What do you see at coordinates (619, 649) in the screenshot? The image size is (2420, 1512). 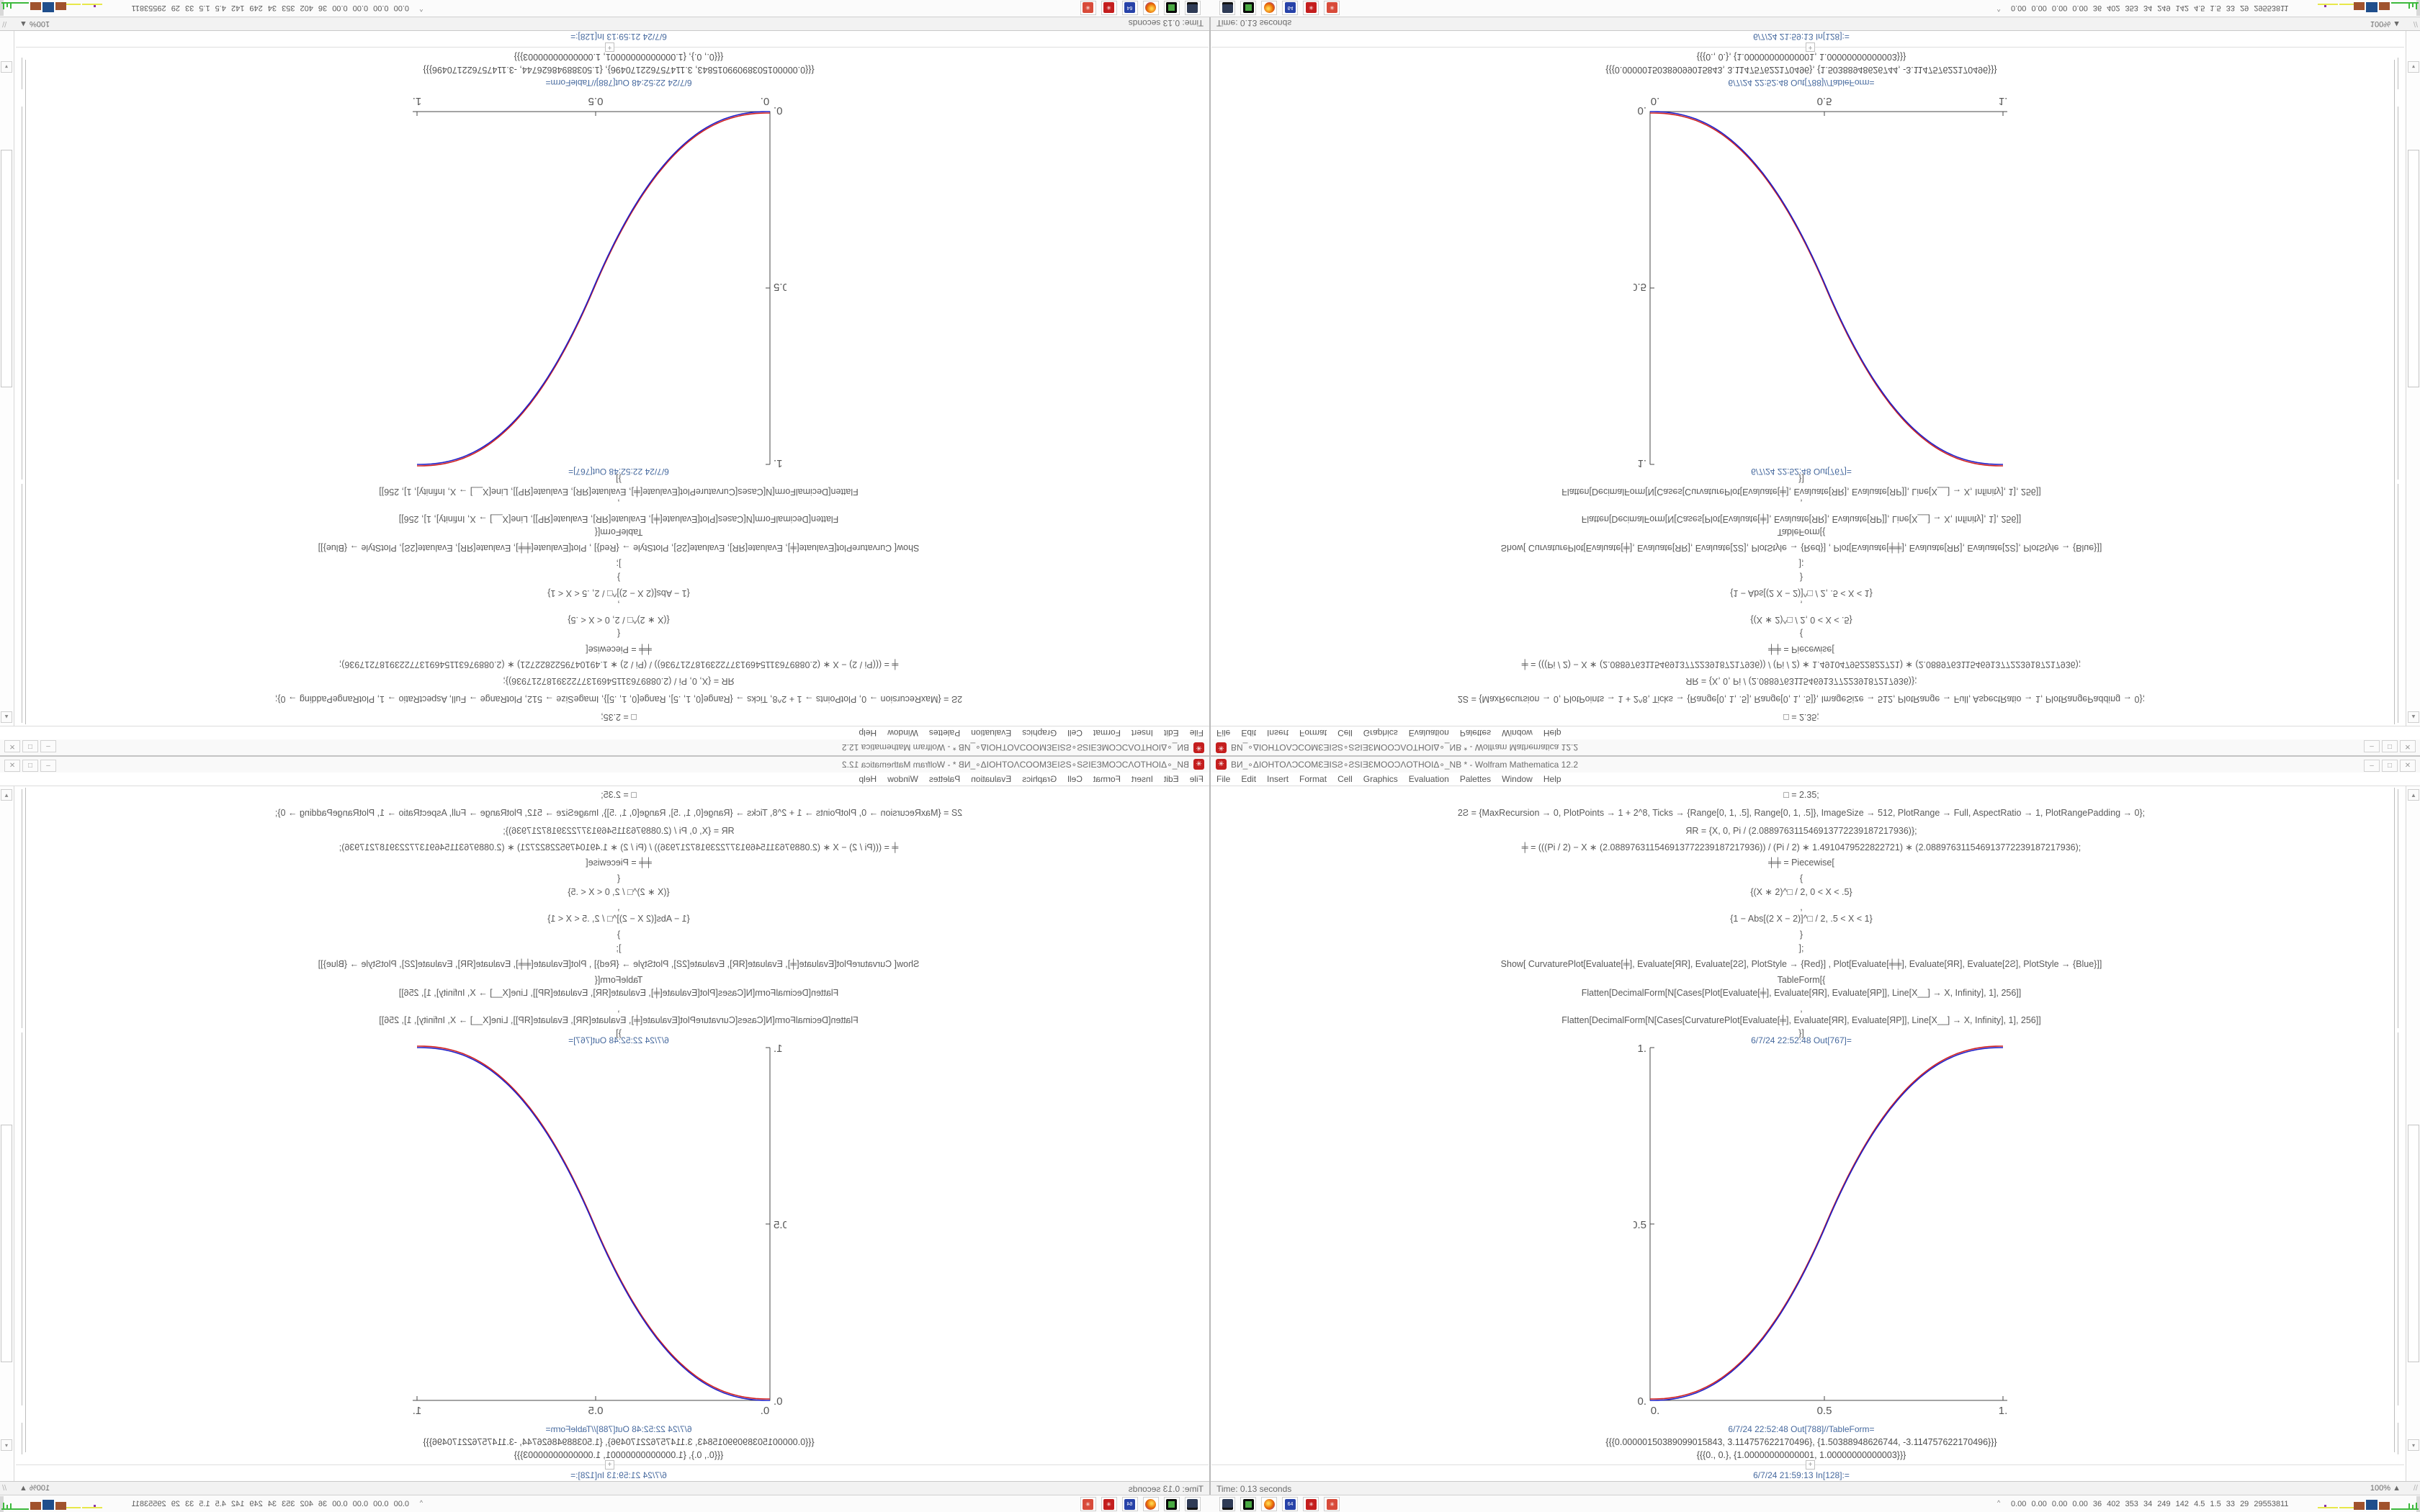 I see `code-line: ╪╪ = Piecewise[` at bounding box center [619, 649].